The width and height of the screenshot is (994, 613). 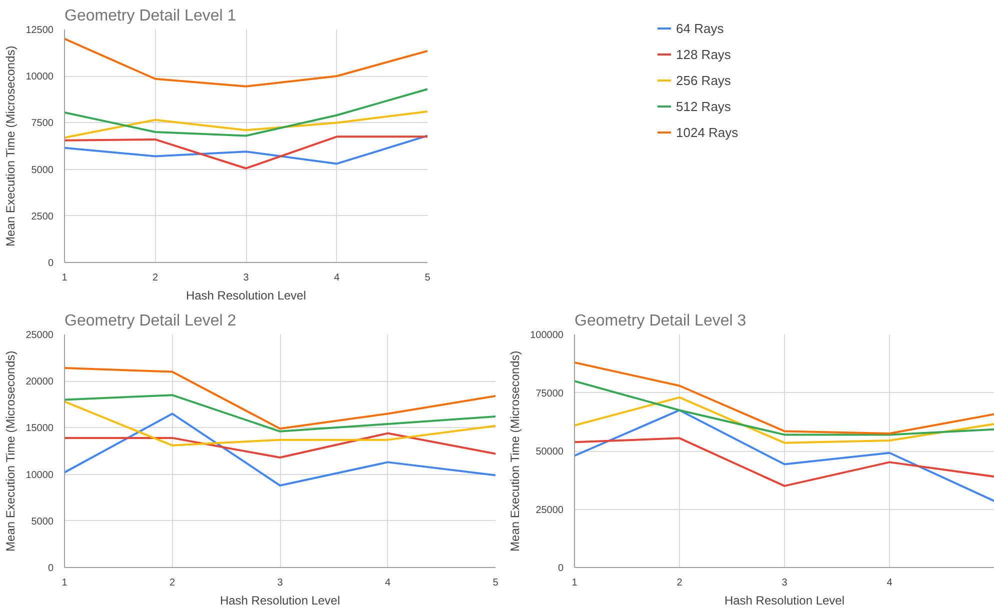 I want to click on y-tick-label: 20000, so click(x=40, y=382).